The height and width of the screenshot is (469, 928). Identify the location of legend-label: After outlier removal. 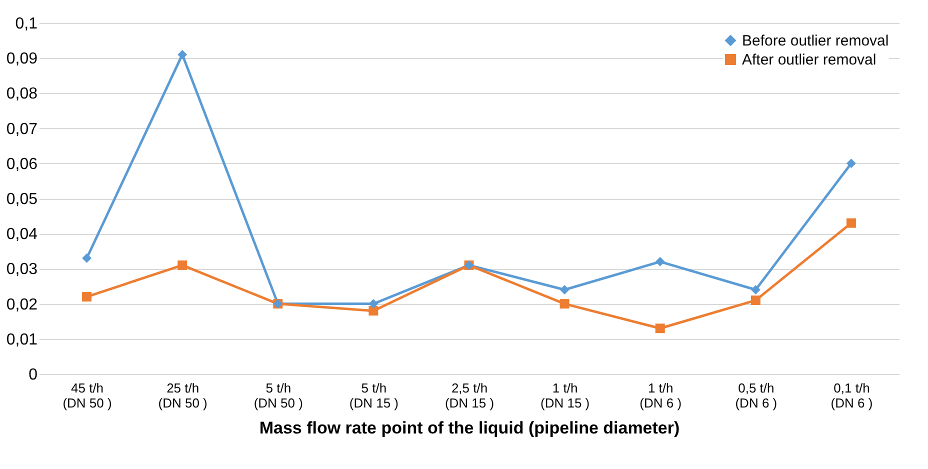
(809, 60).